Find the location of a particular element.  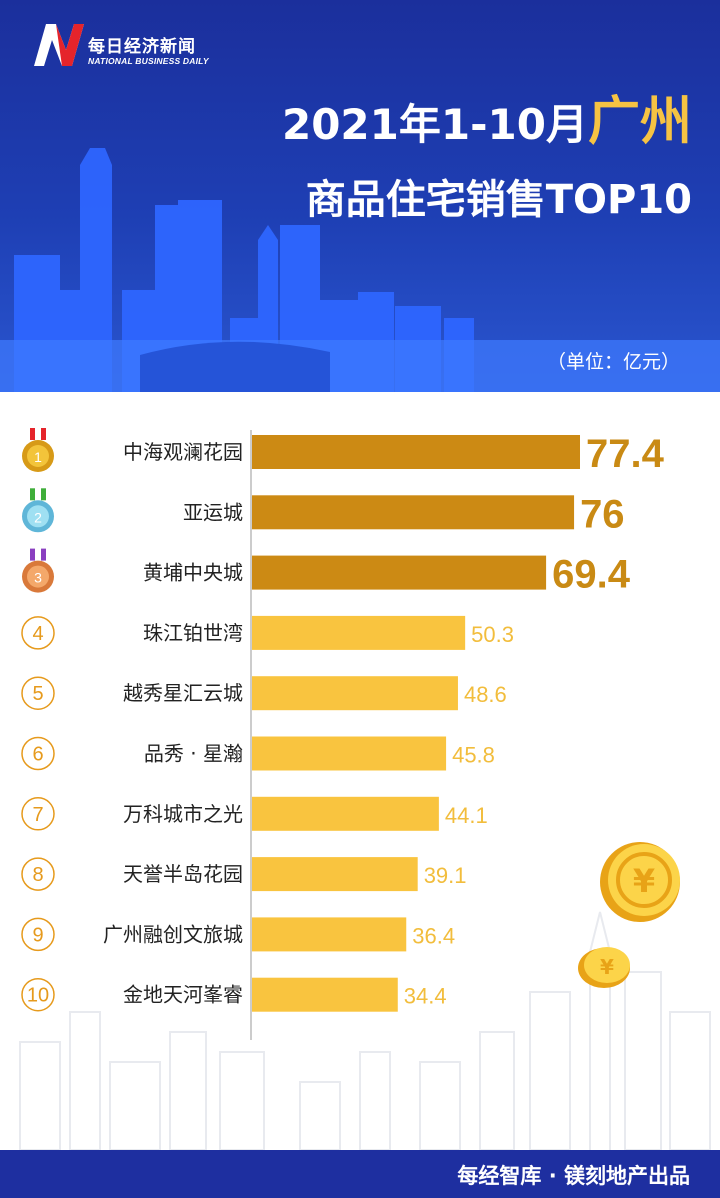

value-label: 69.4 is located at coordinates (591, 575).